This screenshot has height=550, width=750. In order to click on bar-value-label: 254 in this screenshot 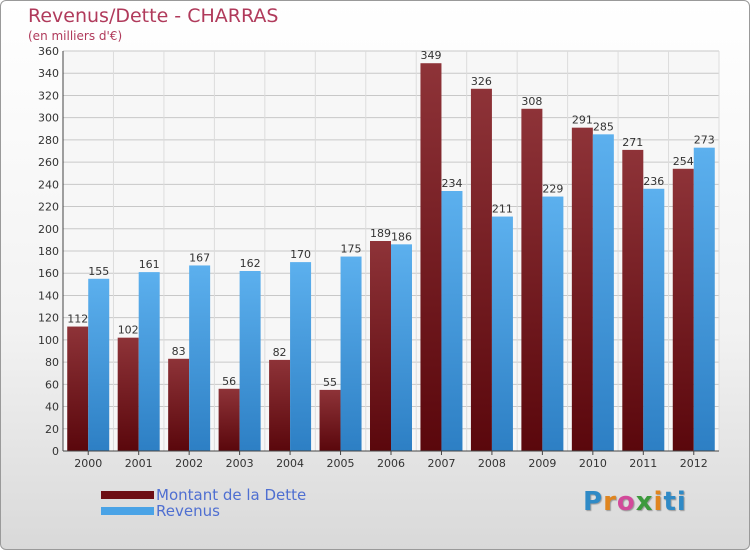, I will do `click(683, 161)`.